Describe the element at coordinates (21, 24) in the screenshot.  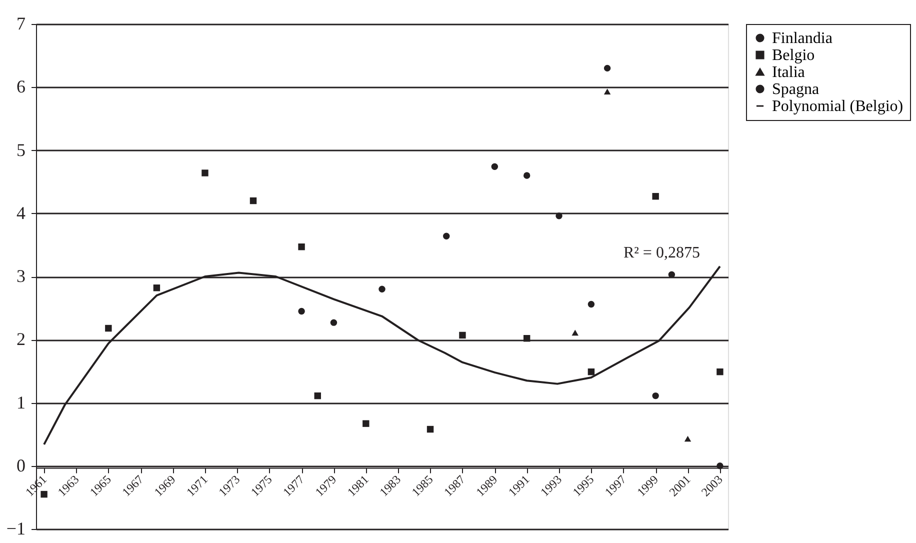
I see `y-tick-label: 7` at that location.